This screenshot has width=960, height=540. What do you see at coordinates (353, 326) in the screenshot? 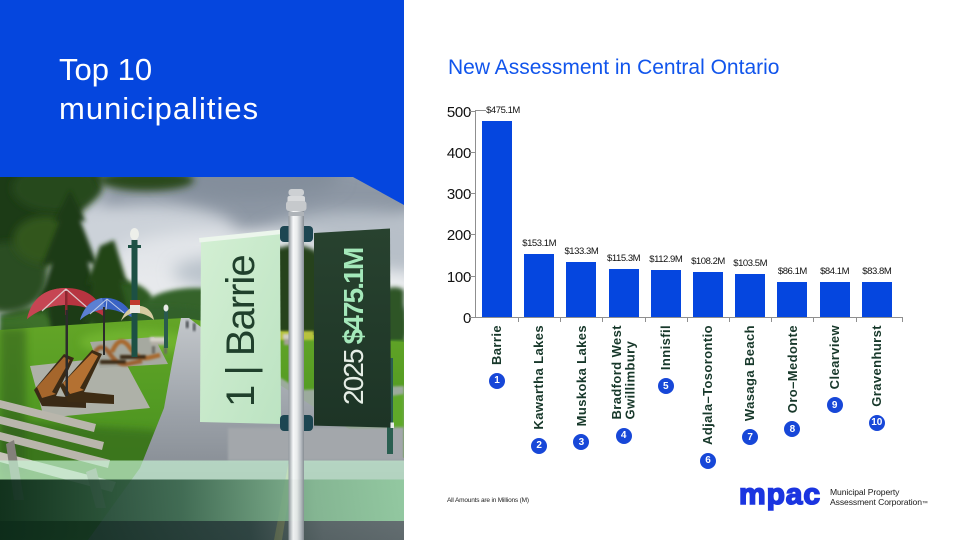
I see `svg-text: 2025 $475.1M` at bounding box center [353, 326].